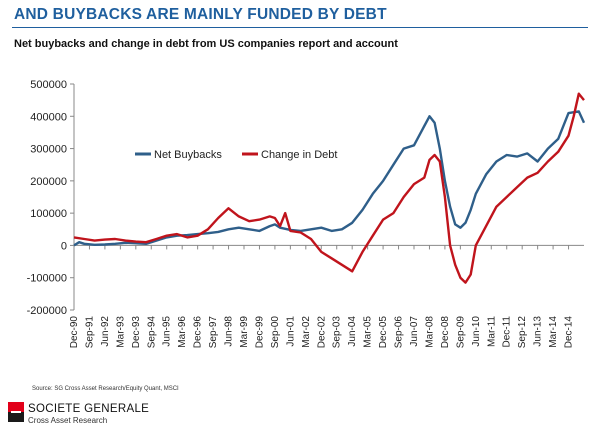 The height and width of the screenshot is (428, 600). I want to click on x-tick-label: Jun-13, so click(538, 331).